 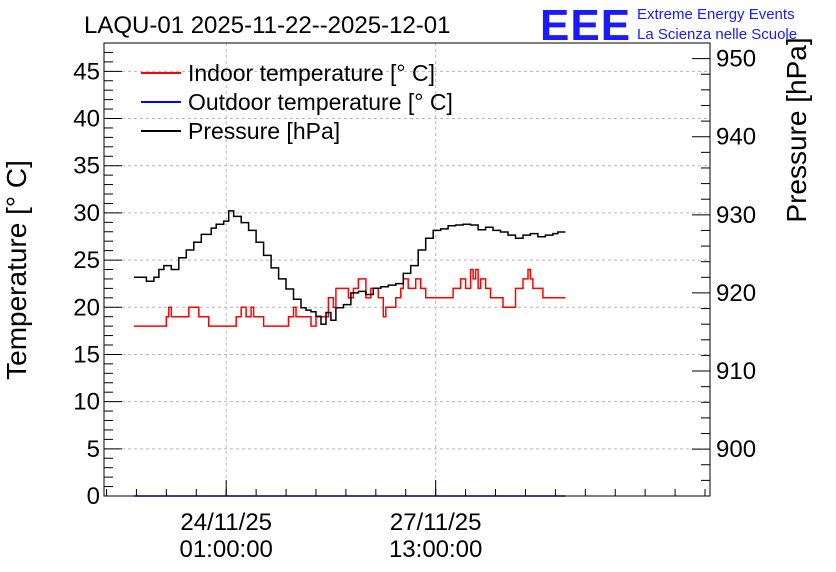 I want to click on y2-tick-label: 910, so click(x=736, y=371).